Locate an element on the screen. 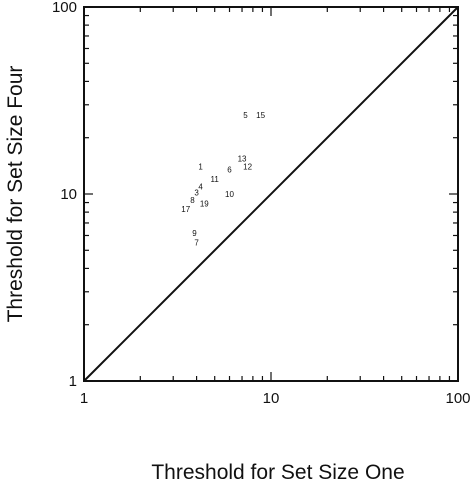 This screenshot has width=474, height=484. y-axis-title: Threshold for Set Size Four is located at coordinates (15, 194).